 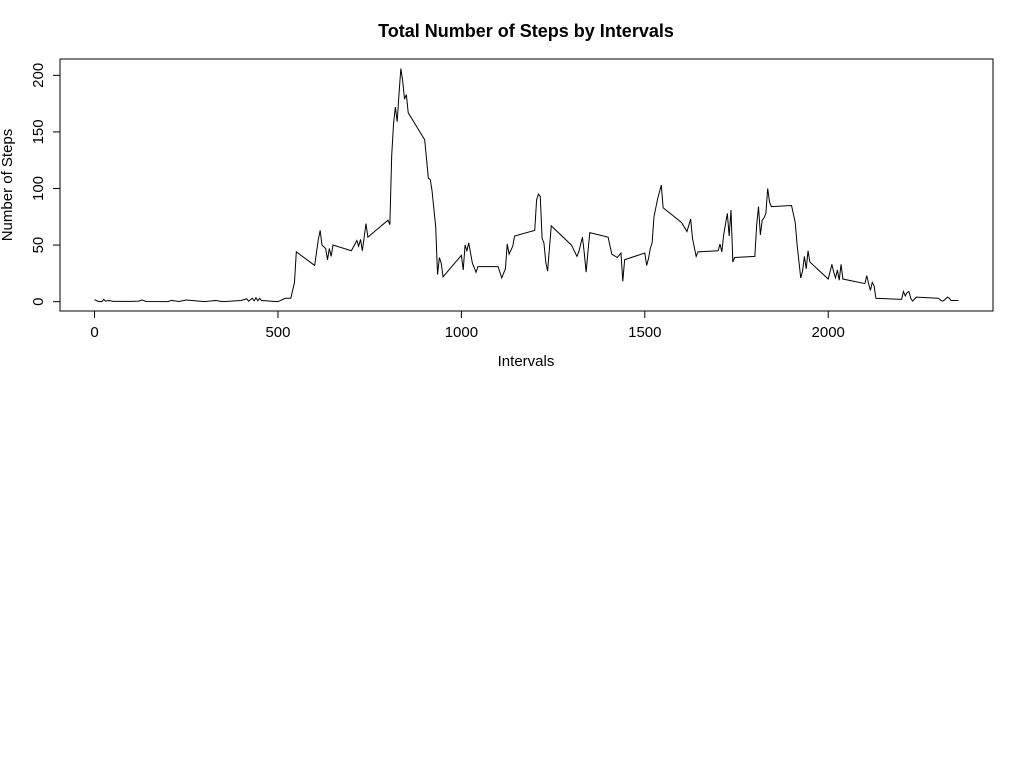 I want to click on y-axis-label: Number of Steps, so click(x=8, y=185).